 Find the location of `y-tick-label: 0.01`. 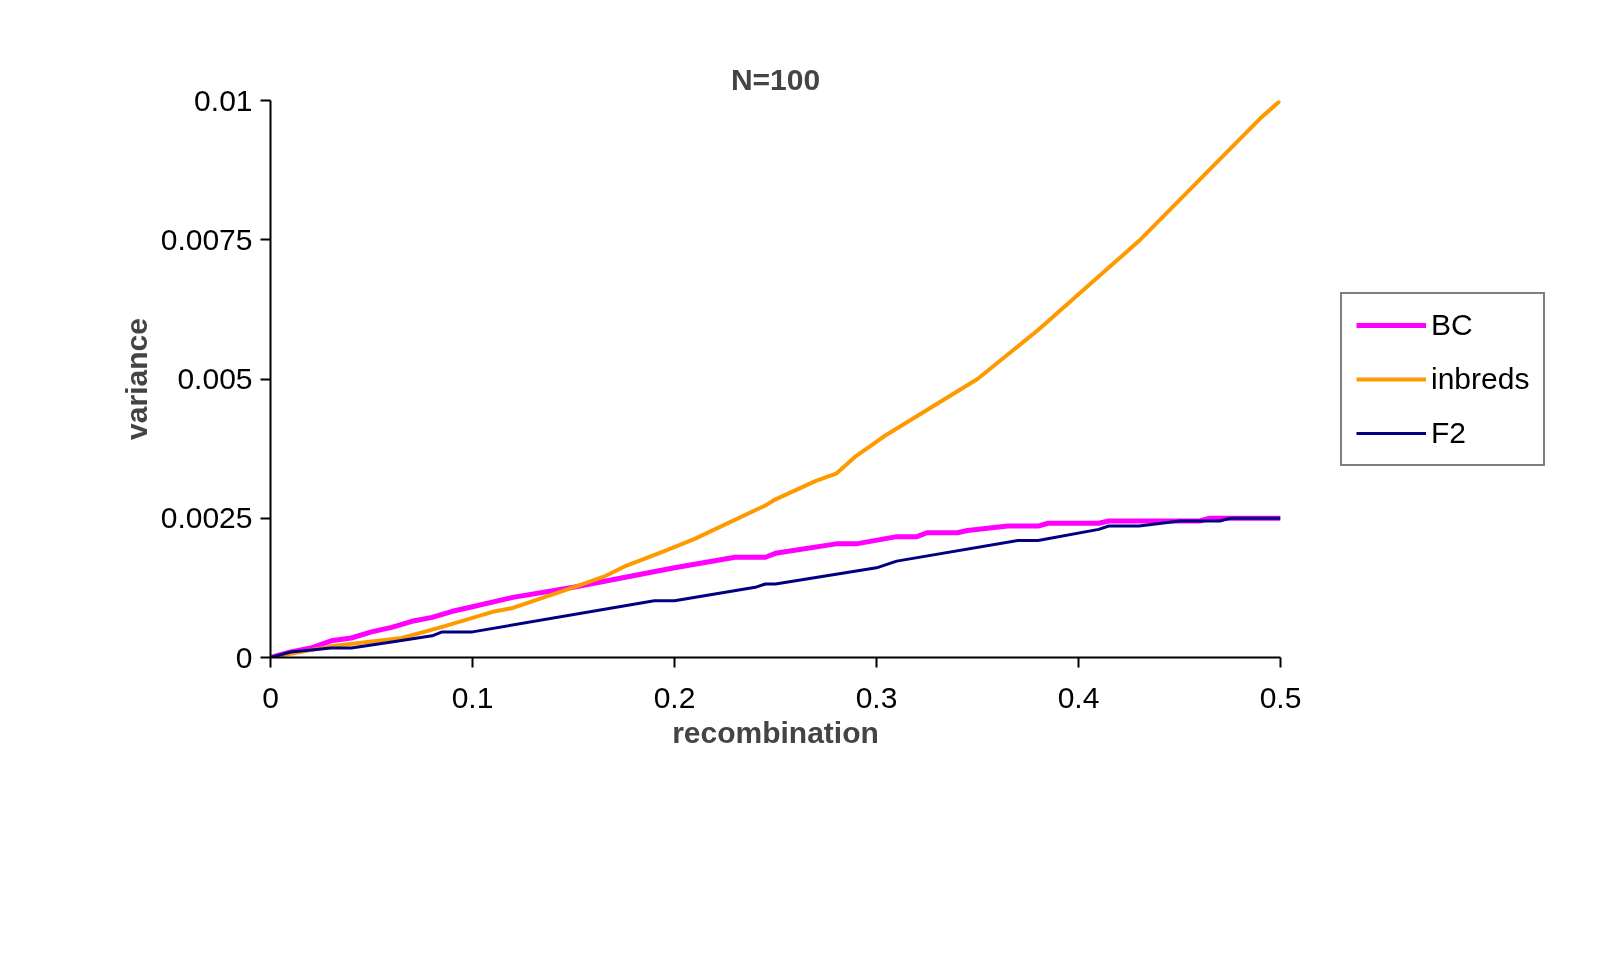

y-tick-label: 0.01 is located at coordinates (223, 100).